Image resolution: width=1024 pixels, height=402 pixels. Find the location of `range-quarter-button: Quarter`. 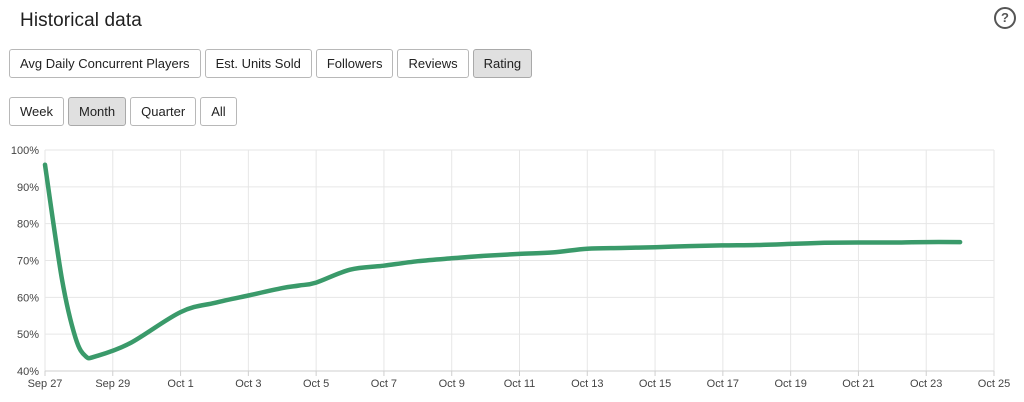

range-quarter-button: Quarter is located at coordinates (163, 111).